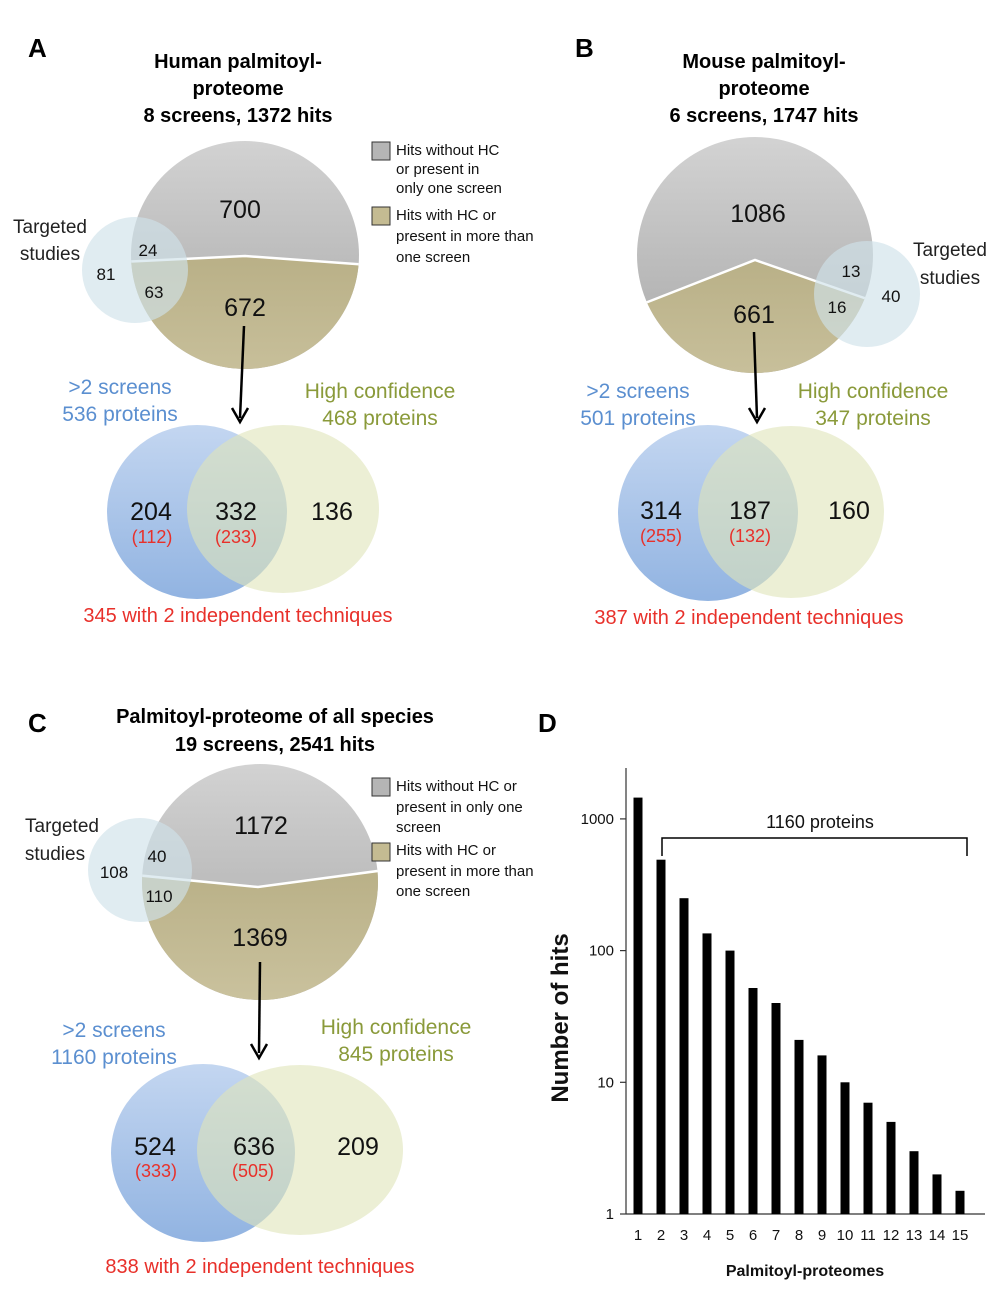  What do you see at coordinates (237, 116) in the screenshot?
I see `panel-a-title-line-3: 8 screens, 1372 hits` at bounding box center [237, 116].